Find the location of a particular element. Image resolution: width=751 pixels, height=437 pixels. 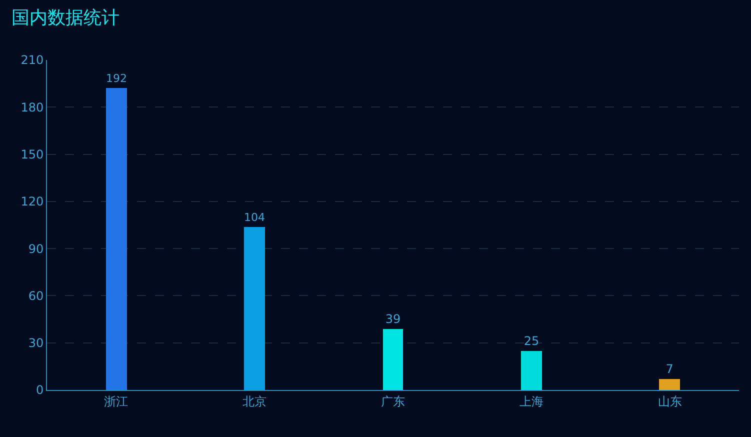

y-tick-label: 60 is located at coordinates (36, 295).